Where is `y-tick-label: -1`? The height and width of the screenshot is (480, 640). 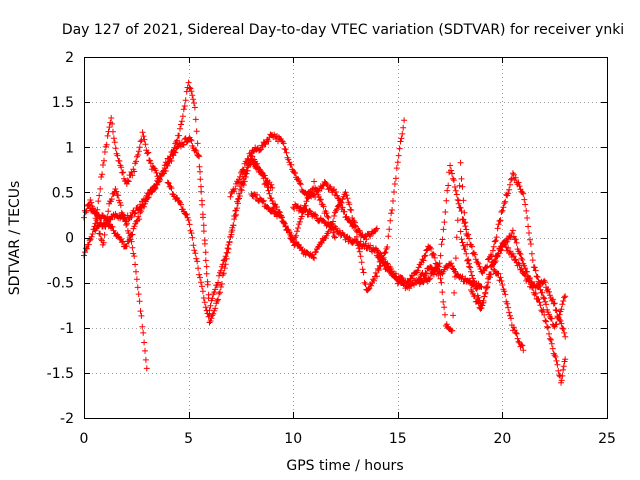 y-tick-label: -1 is located at coordinates (67, 329).